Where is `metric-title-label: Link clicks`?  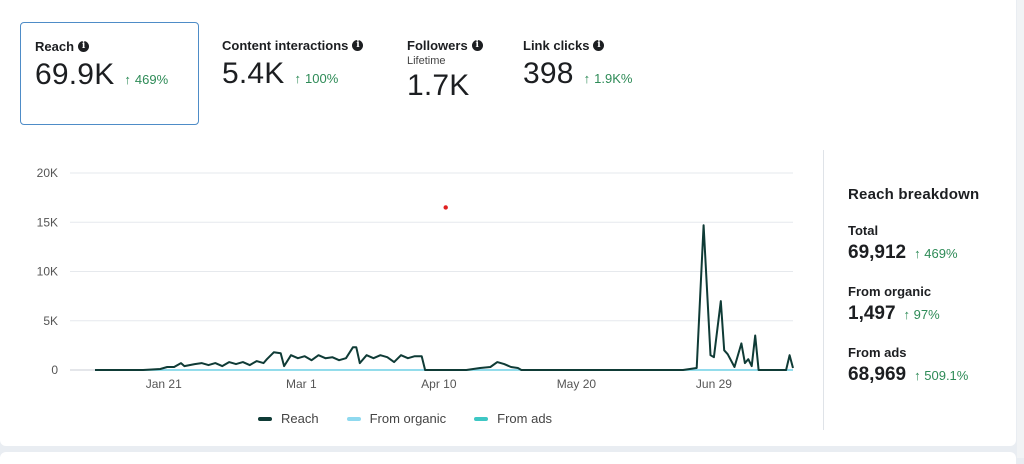
metric-title-label: Link clicks is located at coordinates (556, 45).